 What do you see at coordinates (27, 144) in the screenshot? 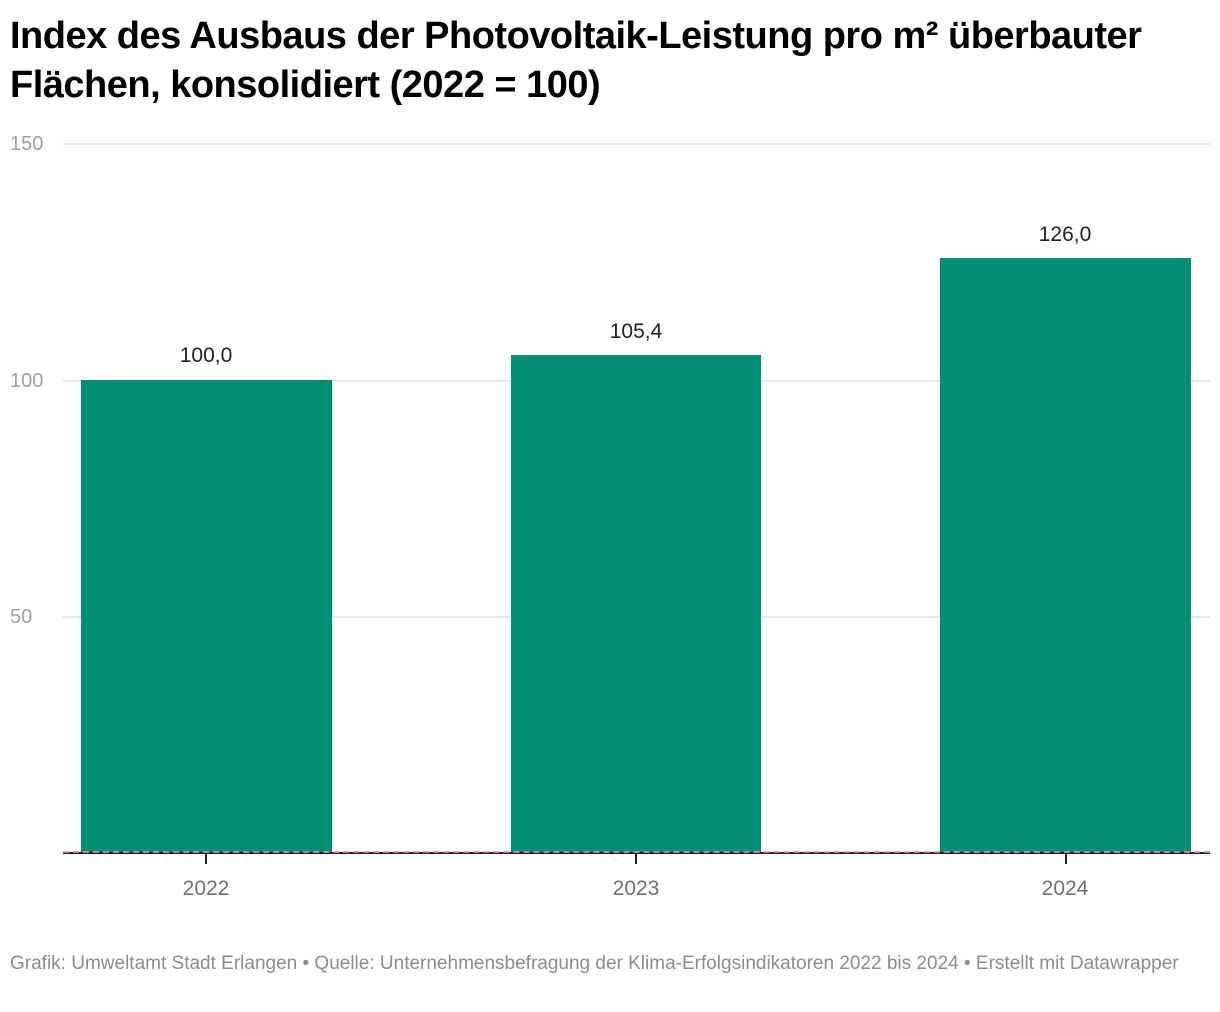
I see `y-tick-label: 150` at bounding box center [27, 144].